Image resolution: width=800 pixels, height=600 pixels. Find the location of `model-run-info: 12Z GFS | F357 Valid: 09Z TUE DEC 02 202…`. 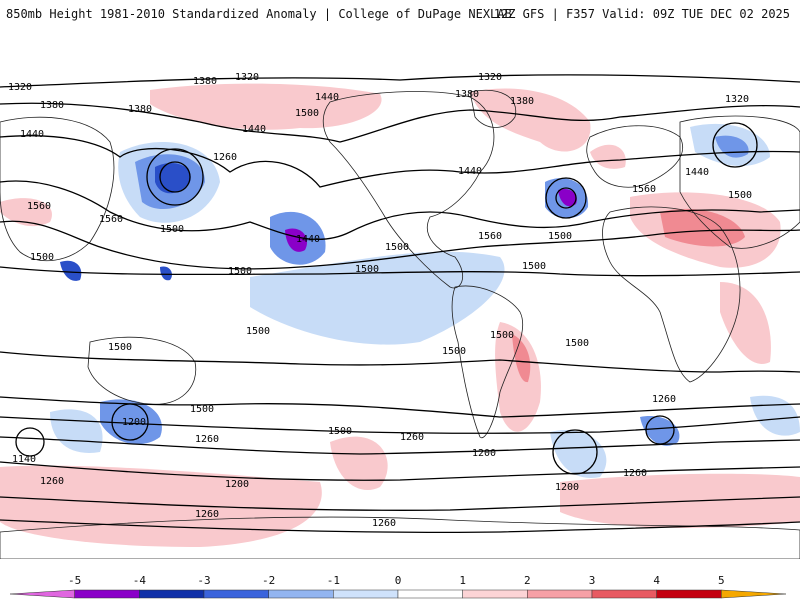

model-run-info: 12Z GFS | F357 Valid: 09Z TUE DEC 02 202… is located at coordinates (641, 14).